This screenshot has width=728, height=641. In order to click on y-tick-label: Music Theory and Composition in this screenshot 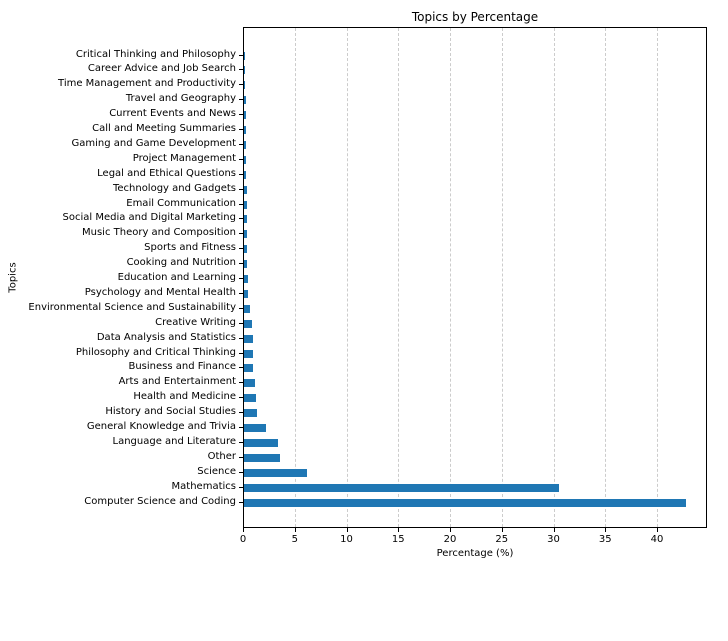, I will do `click(159, 233)`.